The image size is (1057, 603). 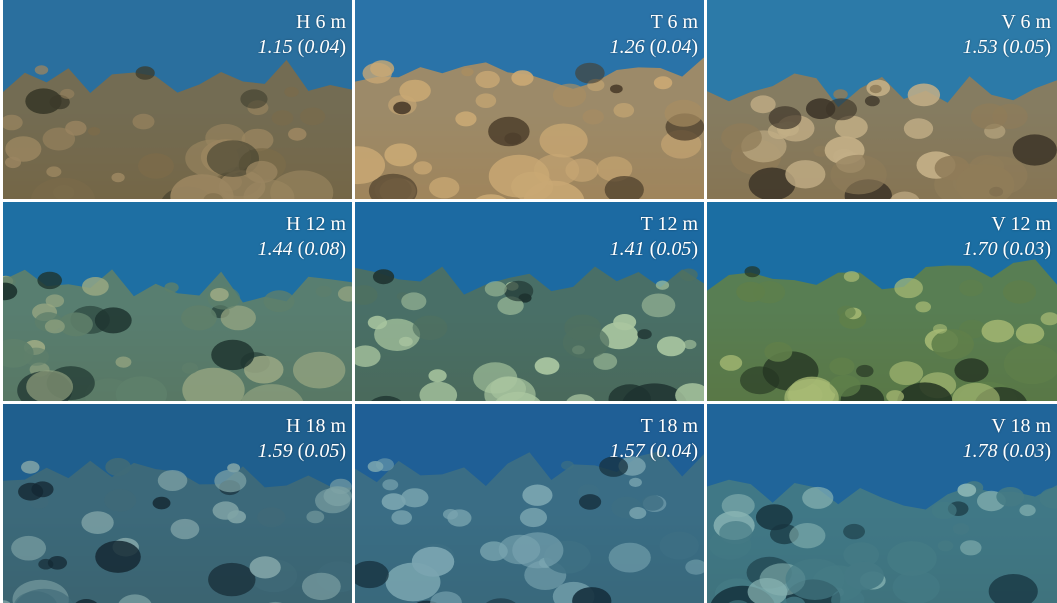 I want to click on rugosity-value-label: 1.53 (0.05), so click(x=1006, y=47).